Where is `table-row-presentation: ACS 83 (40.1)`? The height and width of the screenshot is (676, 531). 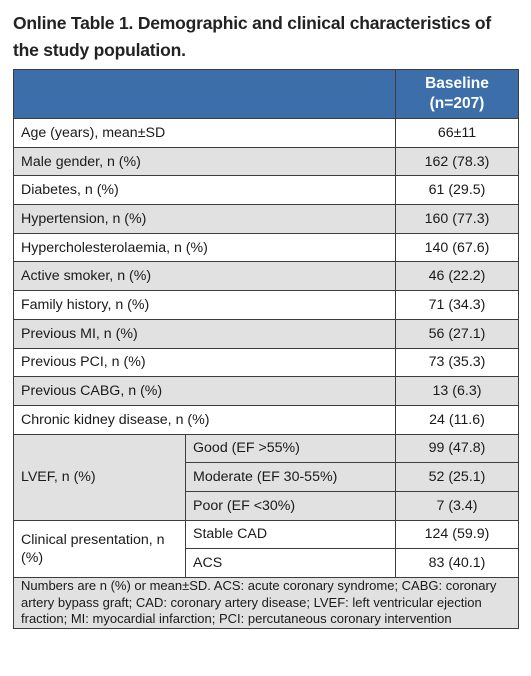 table-row-presentation: ACS 83 (40.1) is located at coordinates (266, 563).